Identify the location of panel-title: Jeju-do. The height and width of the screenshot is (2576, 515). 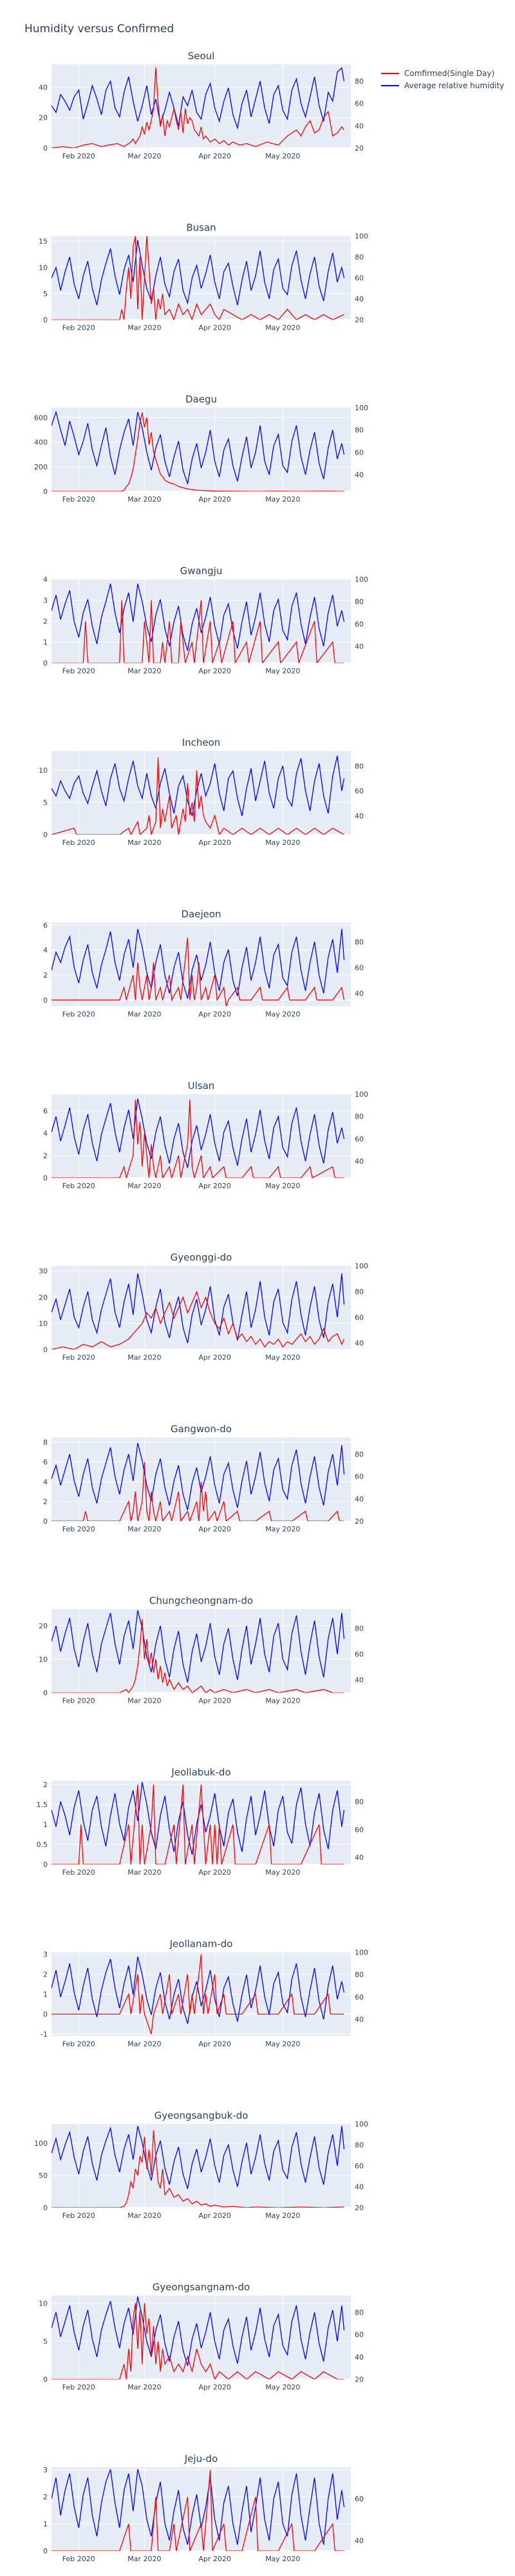
(201, 2459).